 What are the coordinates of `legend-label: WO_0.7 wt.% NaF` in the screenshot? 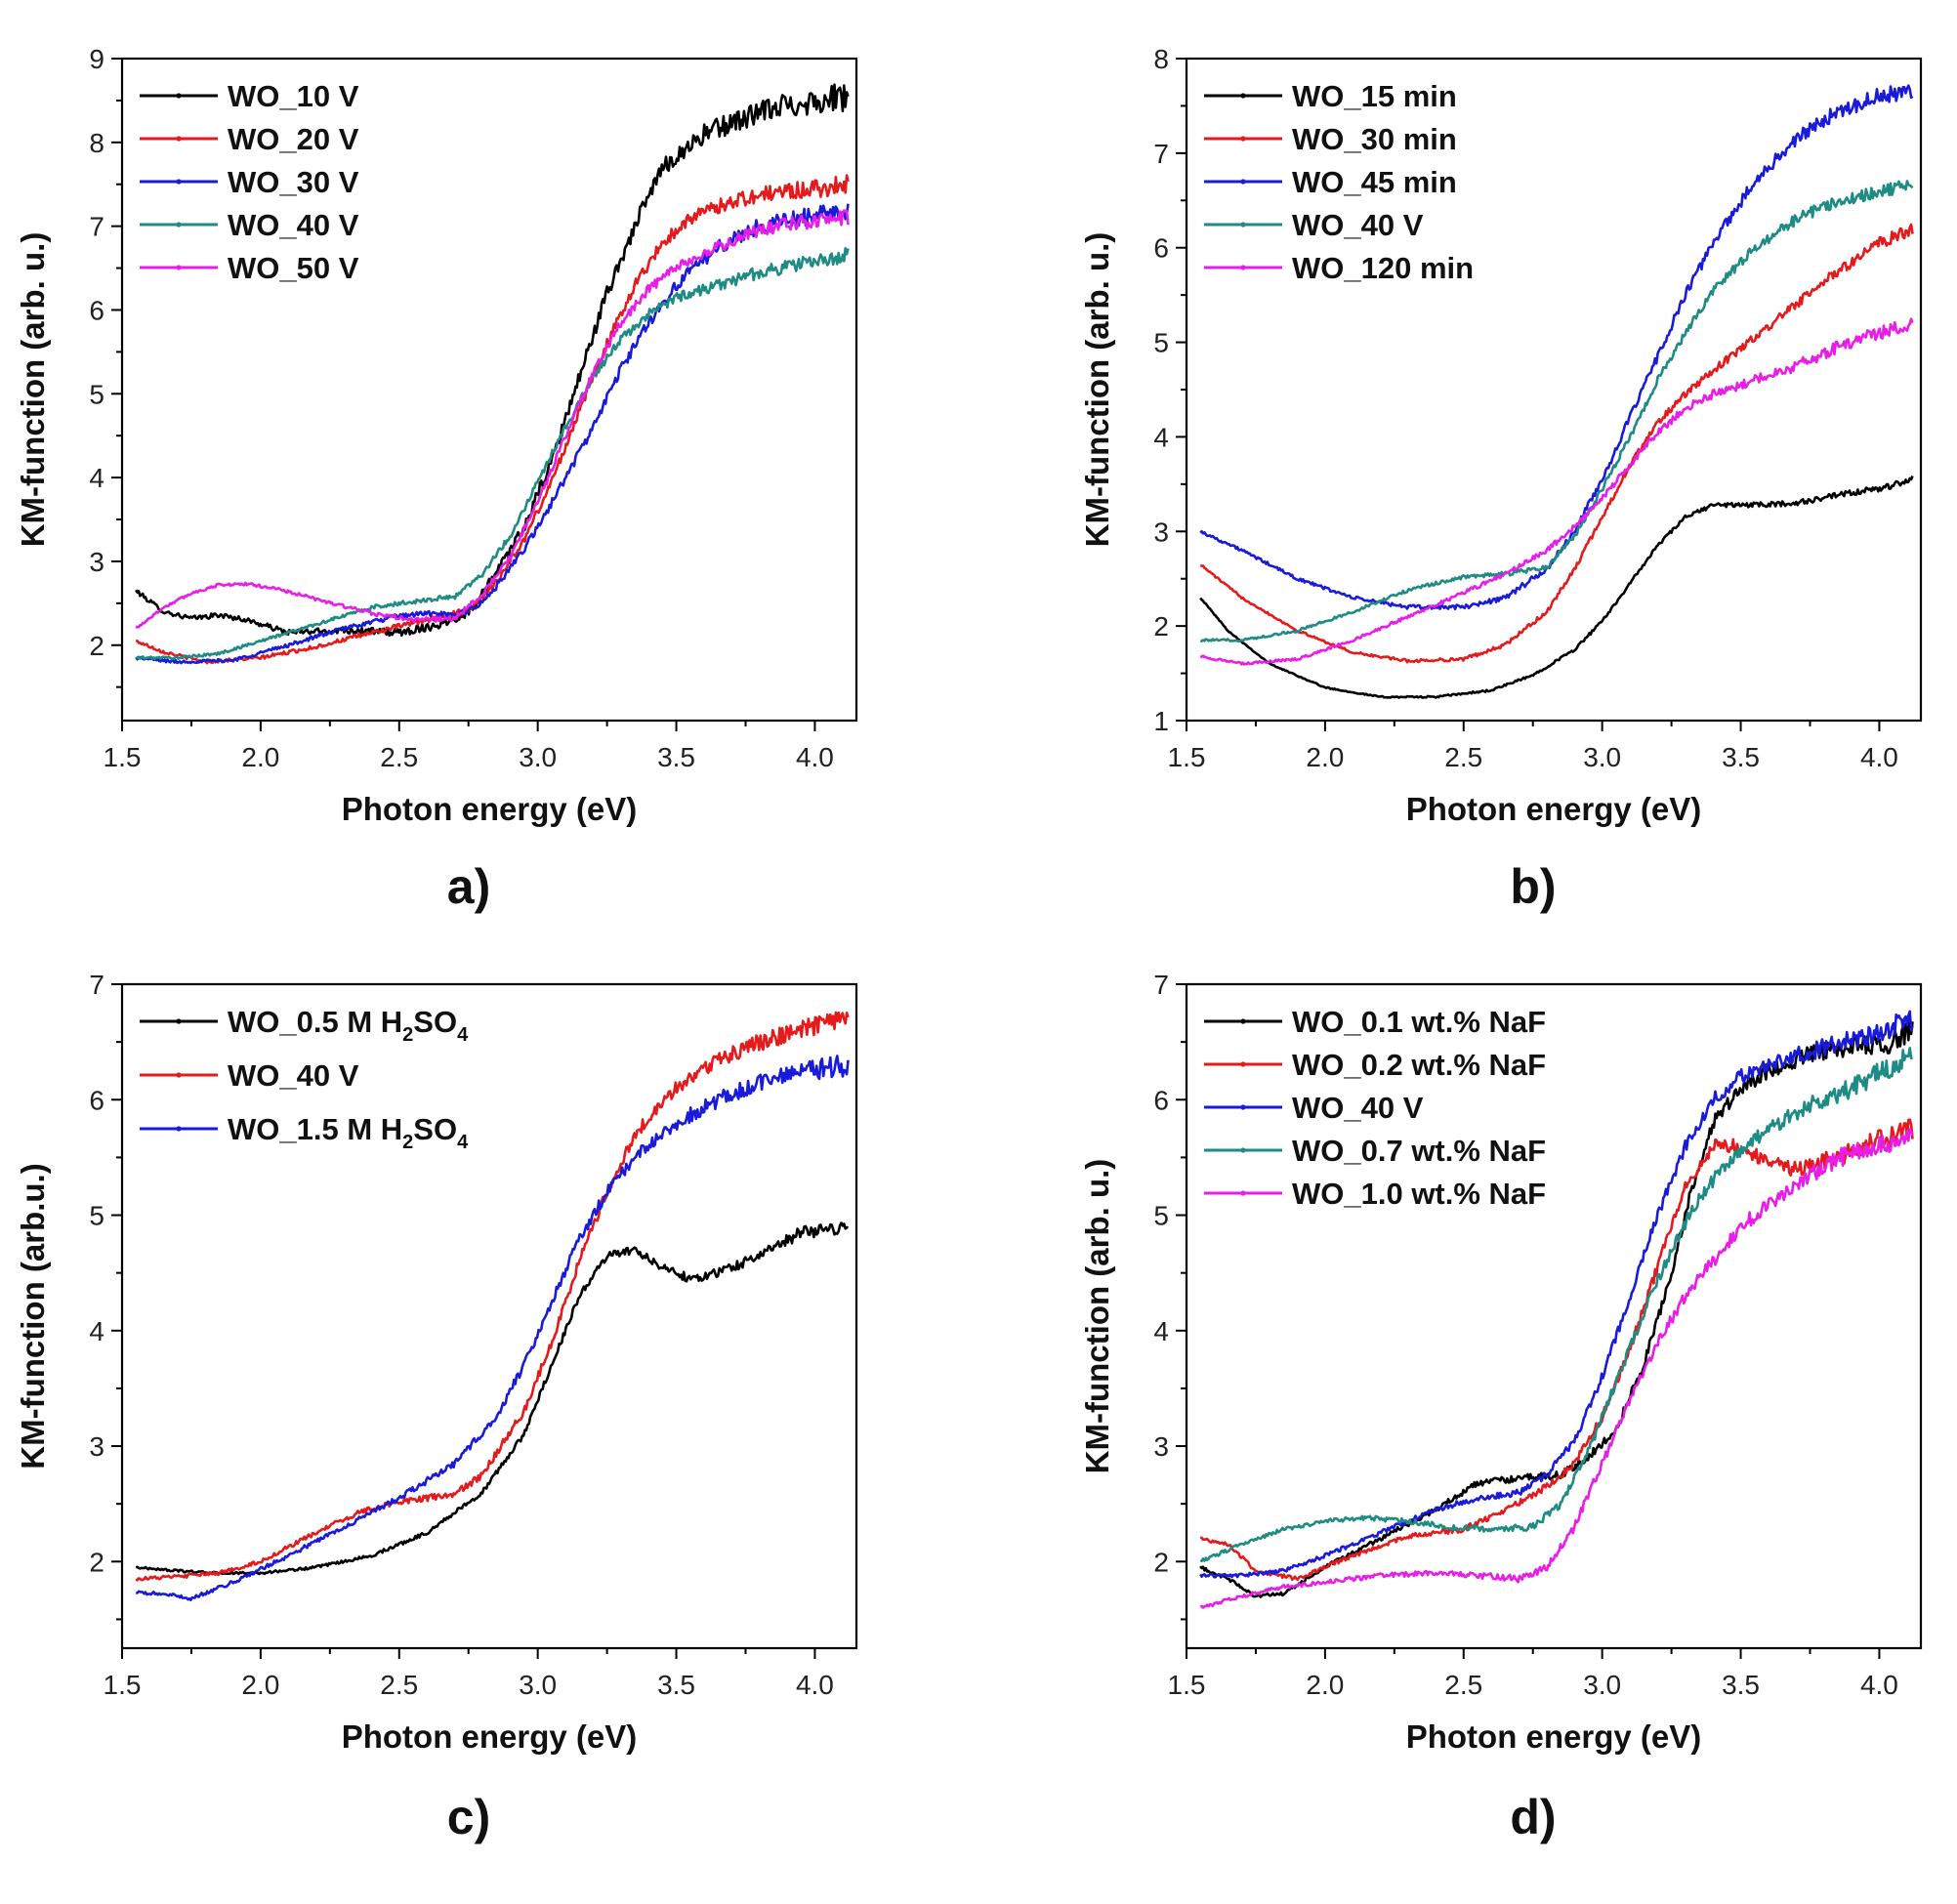 It's located at (1419, 1151).